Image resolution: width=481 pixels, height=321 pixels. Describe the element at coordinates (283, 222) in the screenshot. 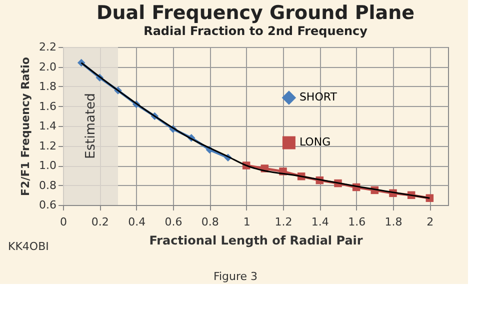

I see `x-tick-label: 1.2` at that location.